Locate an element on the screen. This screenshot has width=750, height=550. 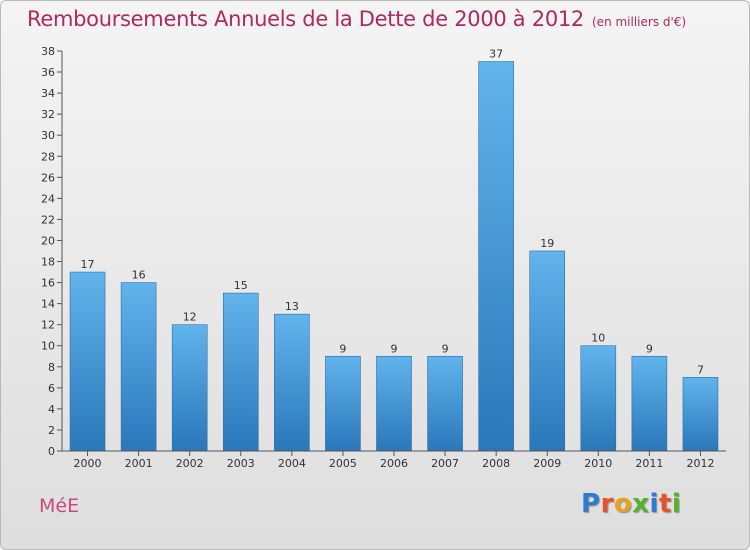
data-label: 13 is located at coordinates (292, 306).